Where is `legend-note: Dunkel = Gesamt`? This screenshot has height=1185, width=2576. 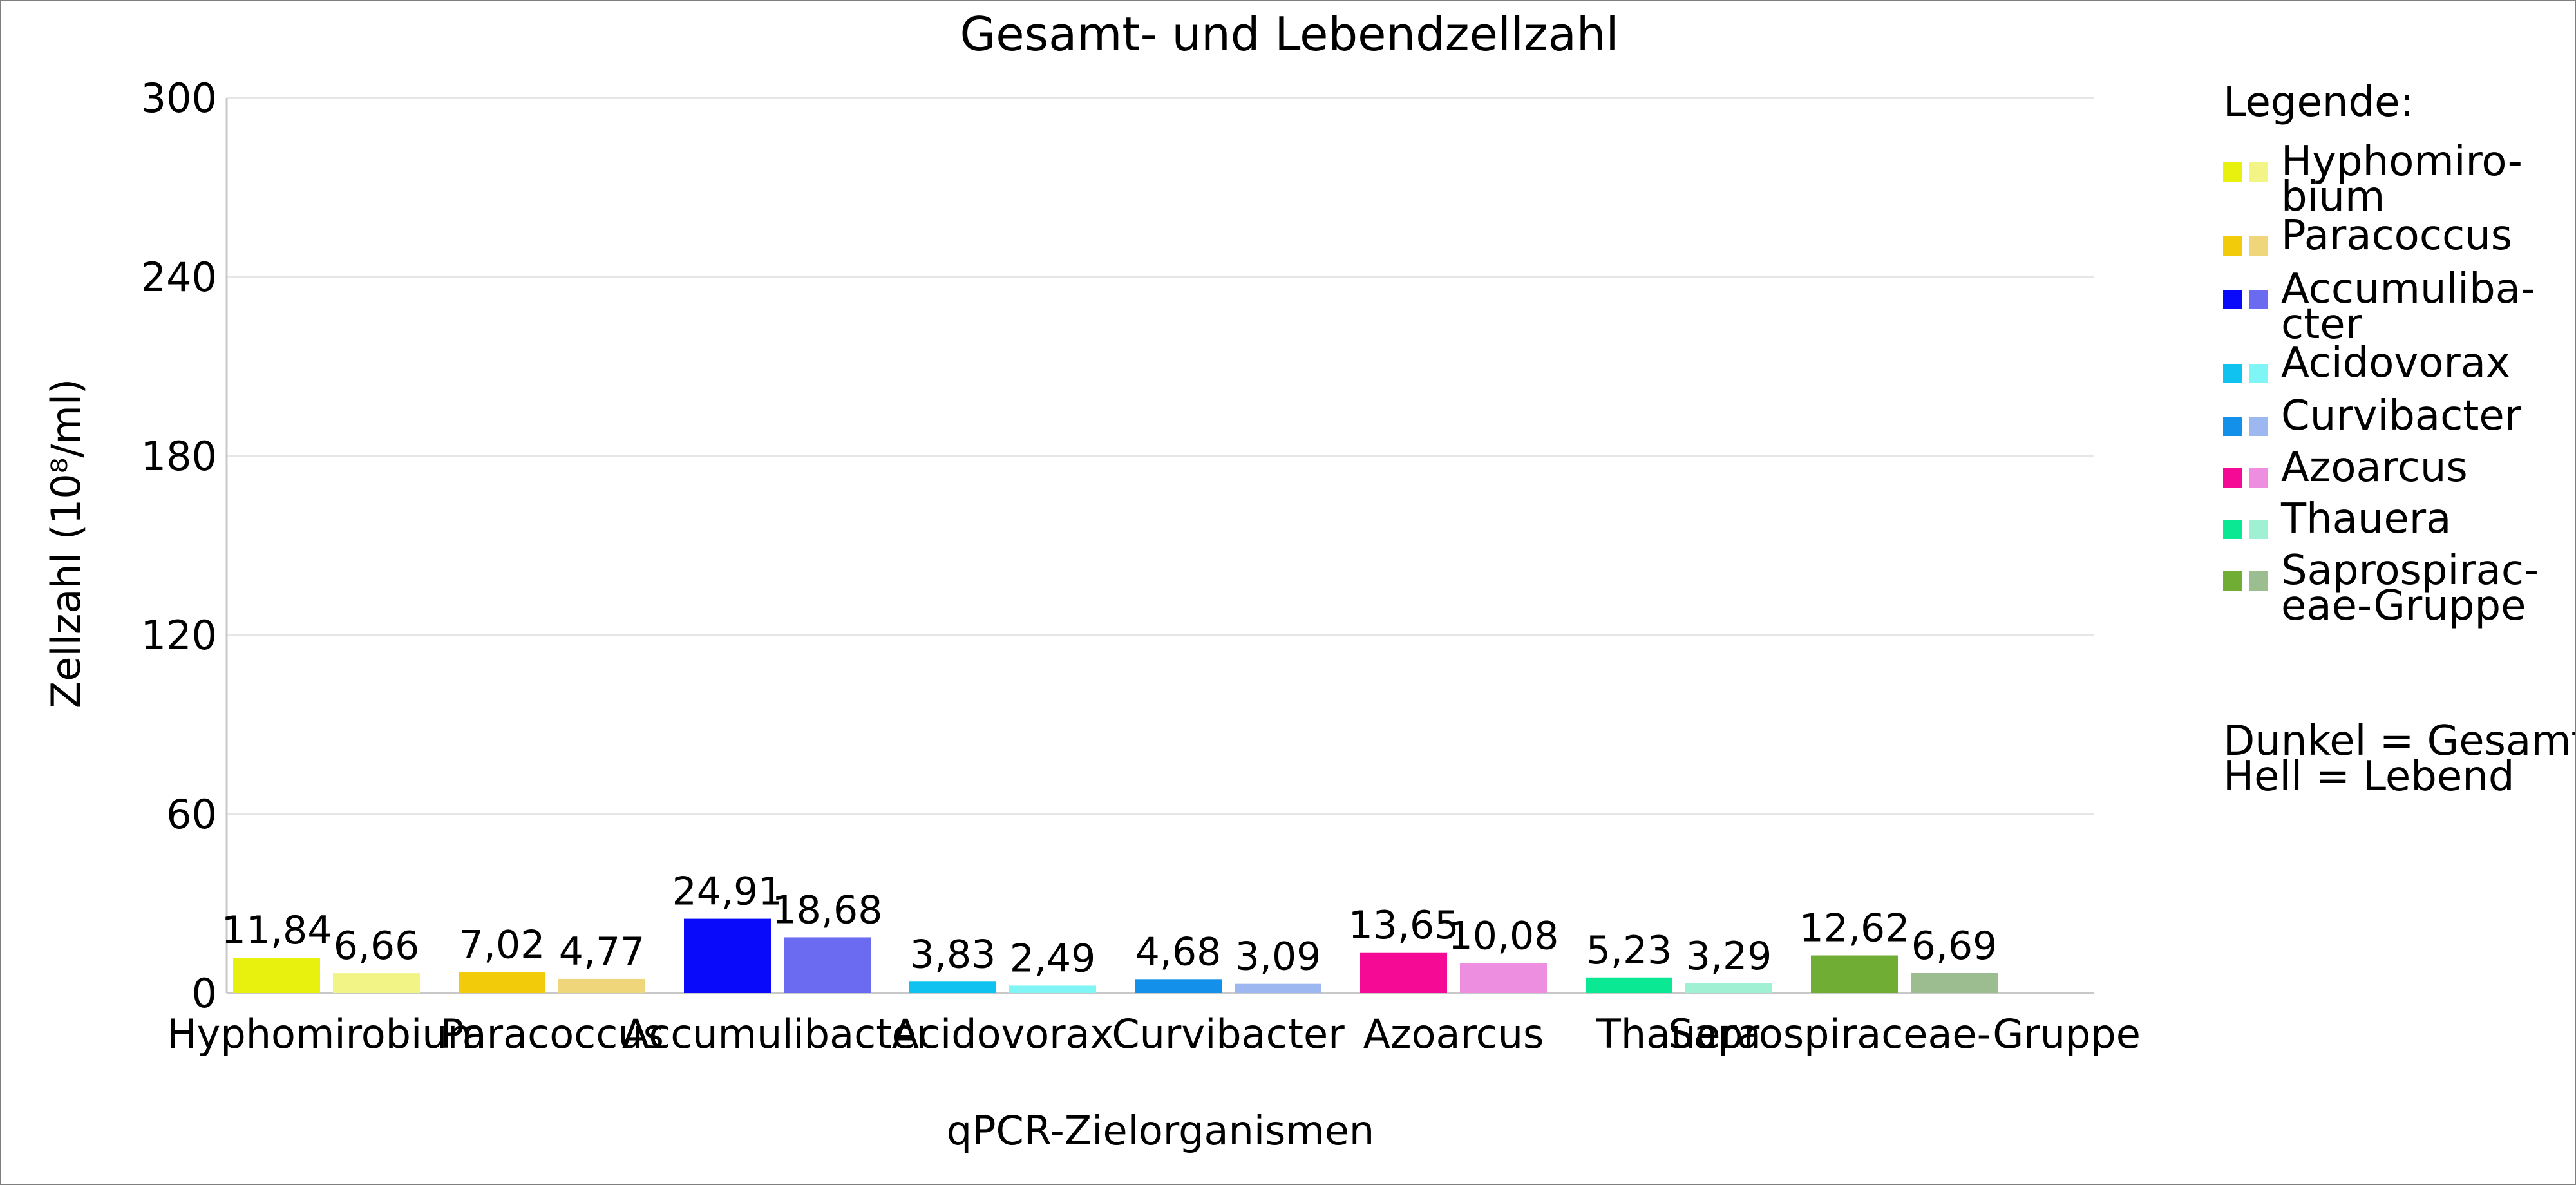 legend-note: Dunkel = Gesamt is located at coordinates (2399, 741).